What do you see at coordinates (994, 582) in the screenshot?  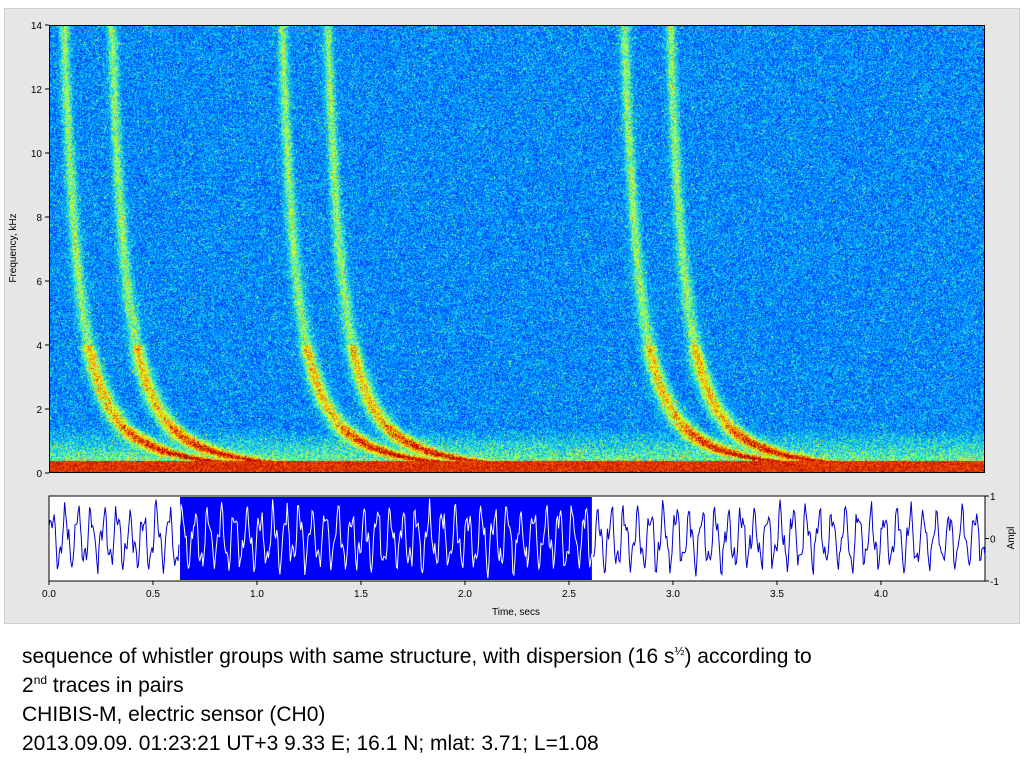 I see `waveform-y-tick-label: -1` at bounding box center [994, 582].